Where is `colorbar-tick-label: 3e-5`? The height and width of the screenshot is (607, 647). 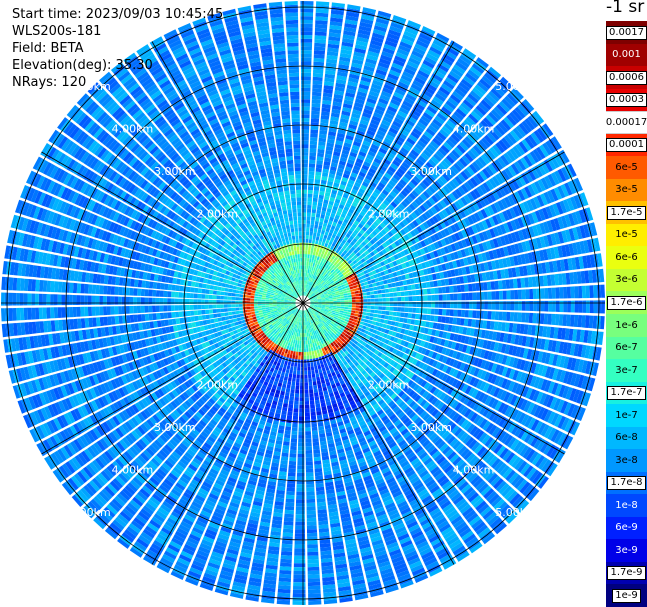
colorbar-tick-label: 3e-5 is located at coordinates (626, 190).